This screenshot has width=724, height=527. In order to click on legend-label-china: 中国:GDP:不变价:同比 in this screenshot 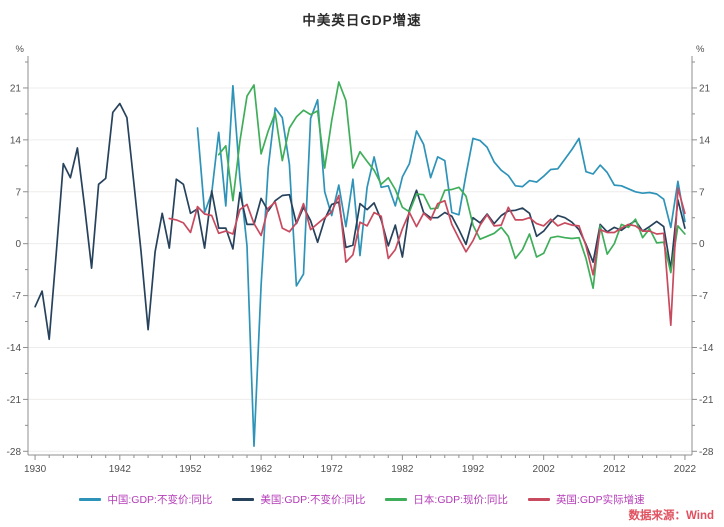, I will do `click(160, 500)`.